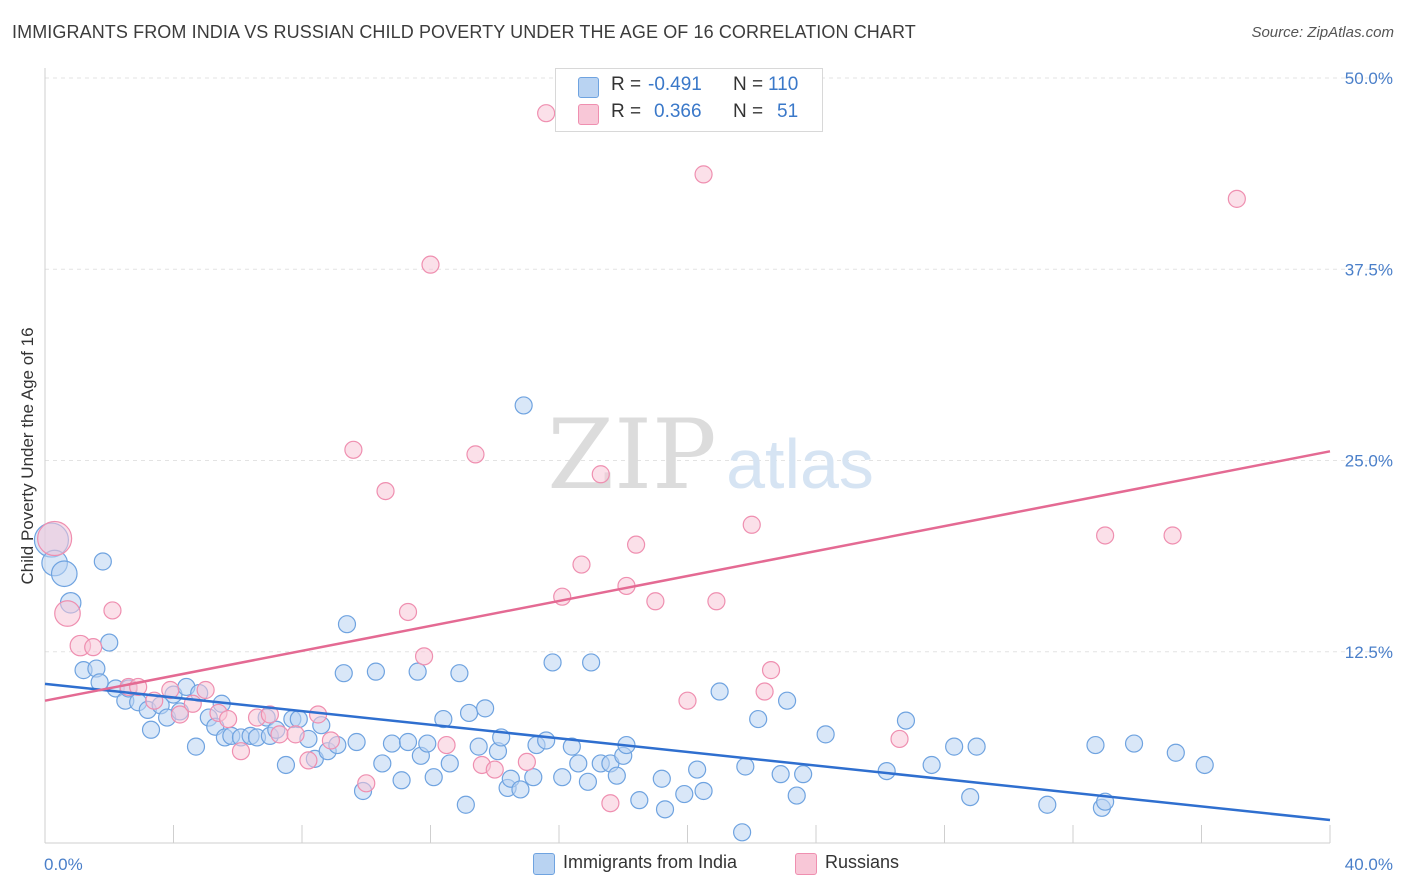  Describe the element at coordinates (544, 864) in the screenshot. I see `india-legend-swatch` at that location.